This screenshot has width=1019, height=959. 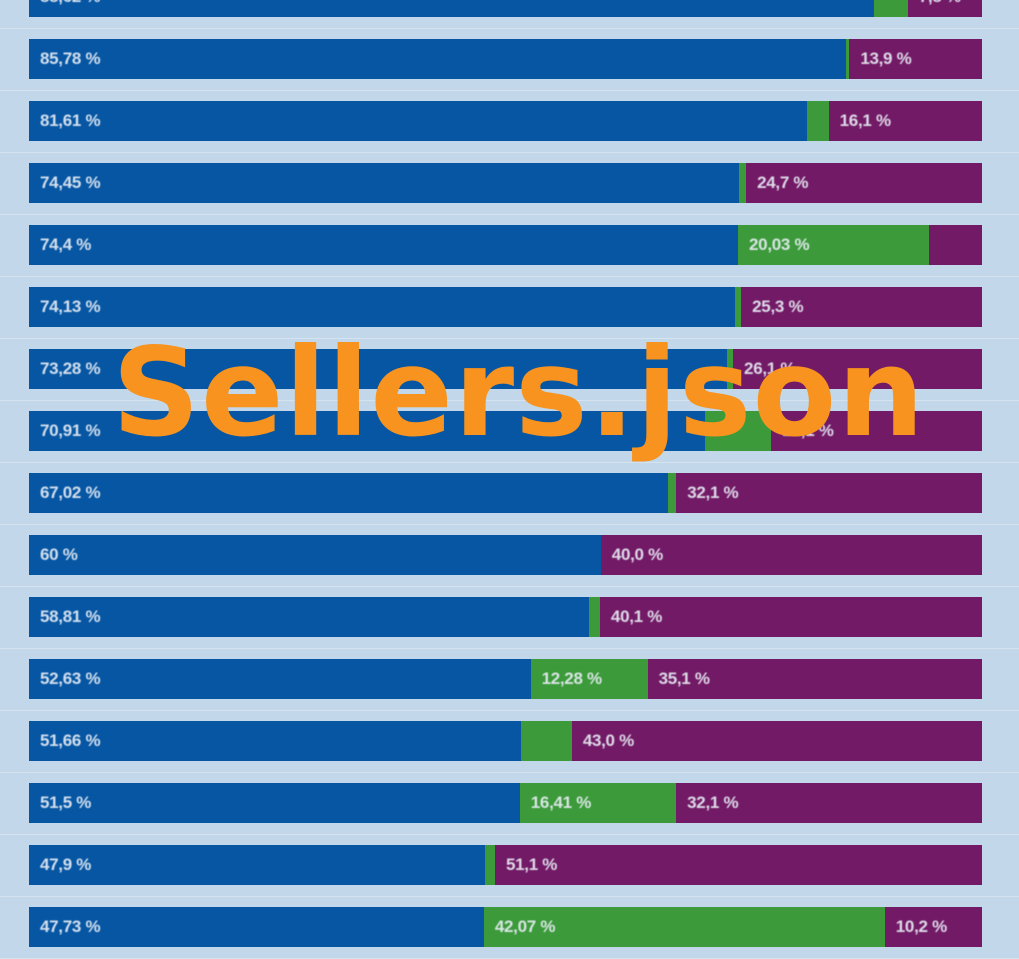 I want to click on bar-segment-1: 51,66 %, so click(x=275, y=741).